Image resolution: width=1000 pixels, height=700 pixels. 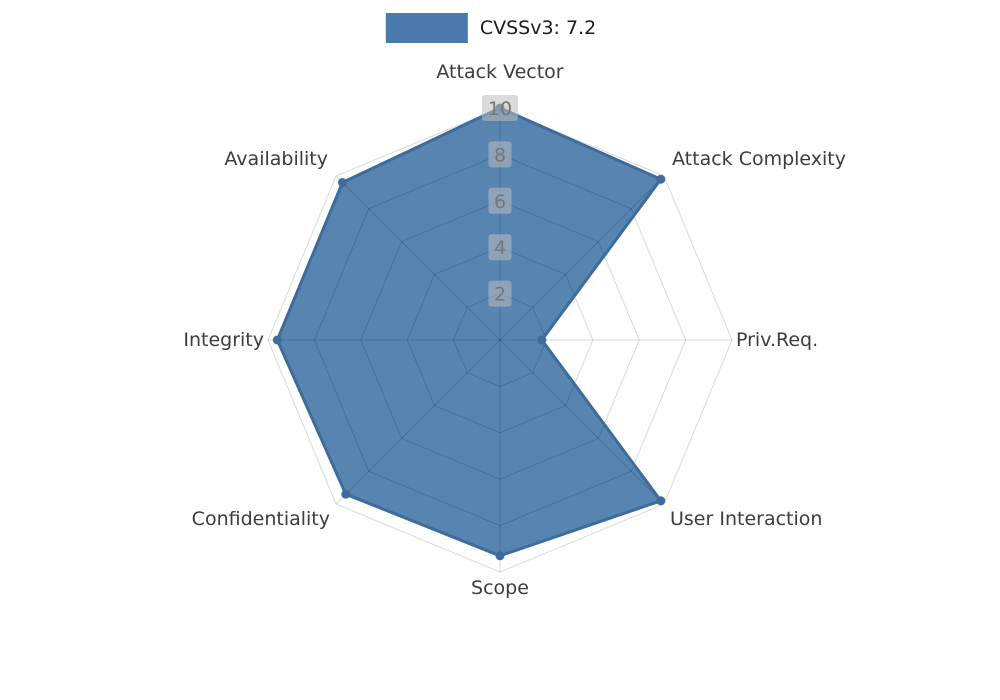 I want to click on tick-label: 8, so click(x=500, y=155).